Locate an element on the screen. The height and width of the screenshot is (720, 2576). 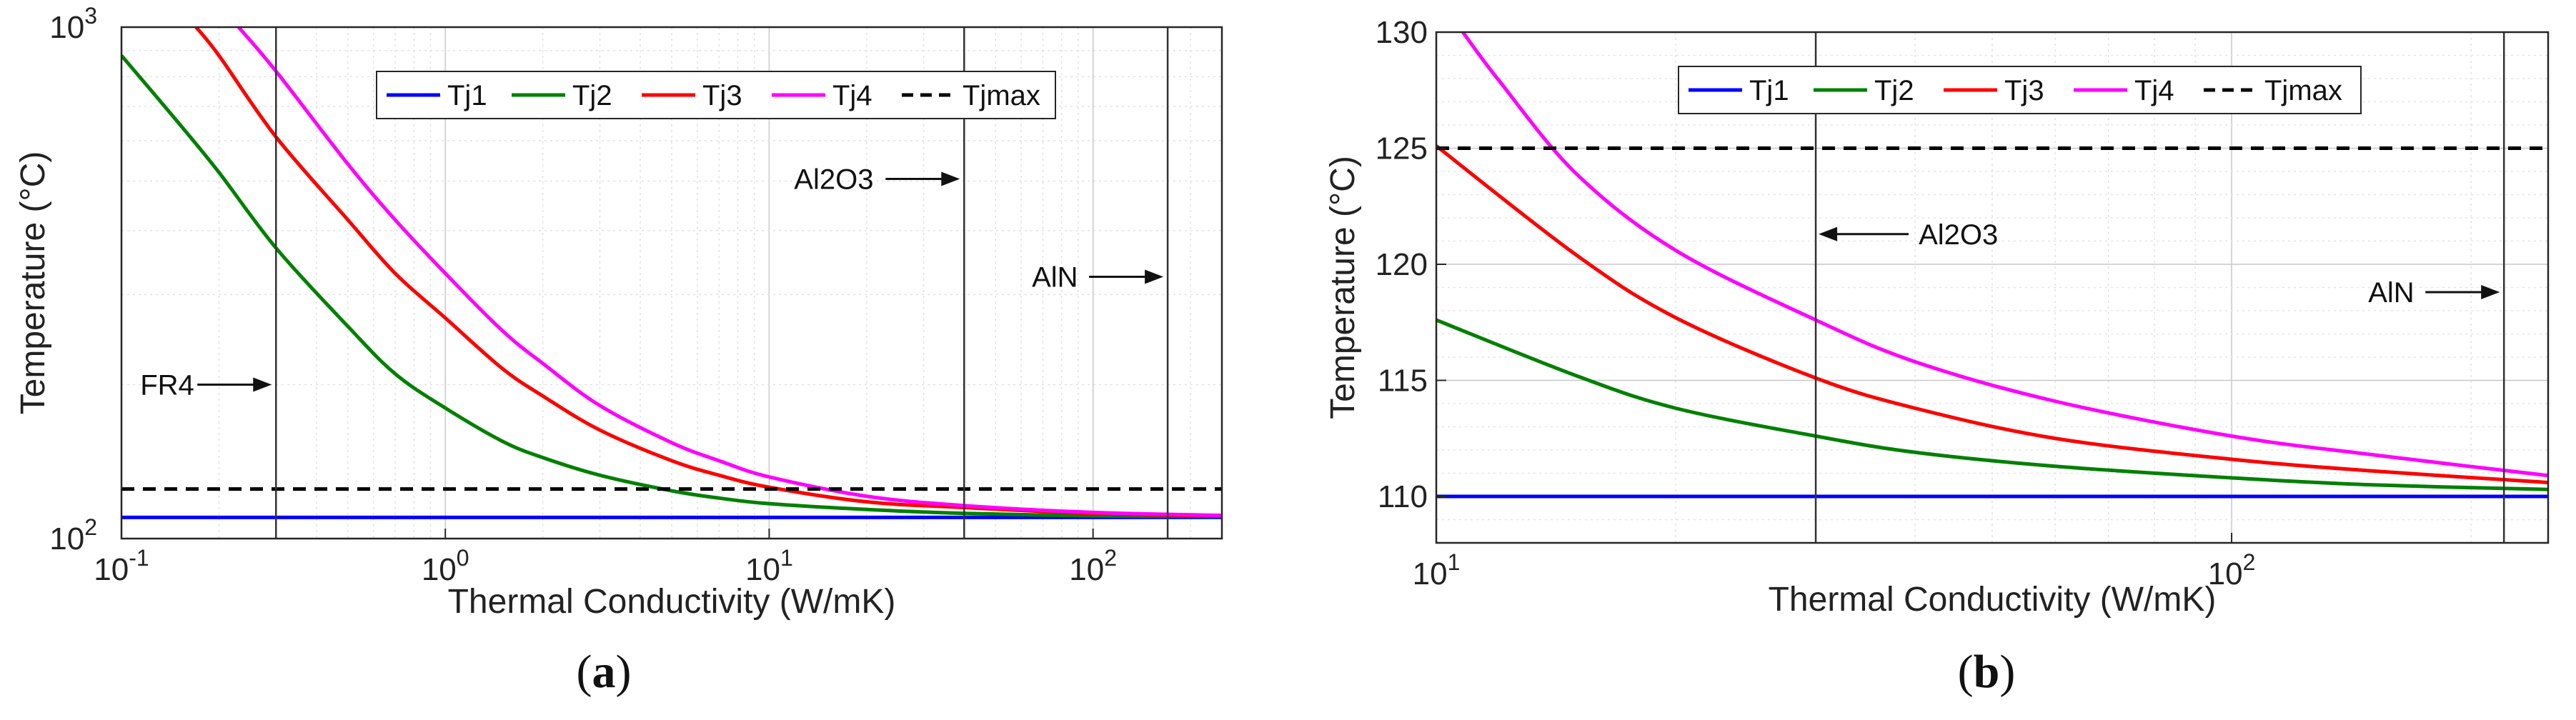
y-tick-label: 102 is located at coordinates (73, 535).